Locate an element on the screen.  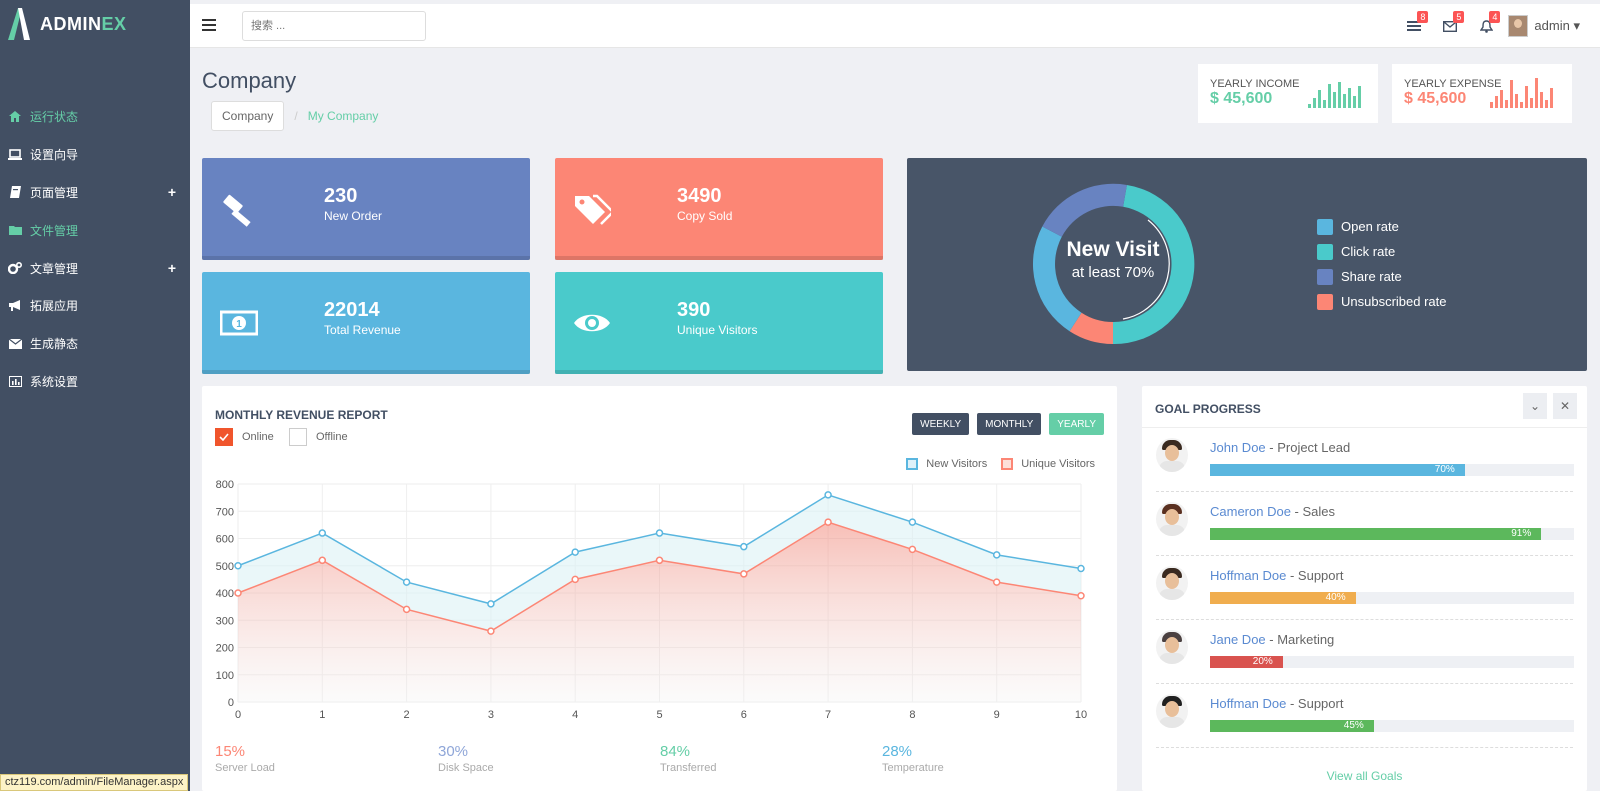
sidebar-item-label: 系统设置 is located at coordinates (54, 381).